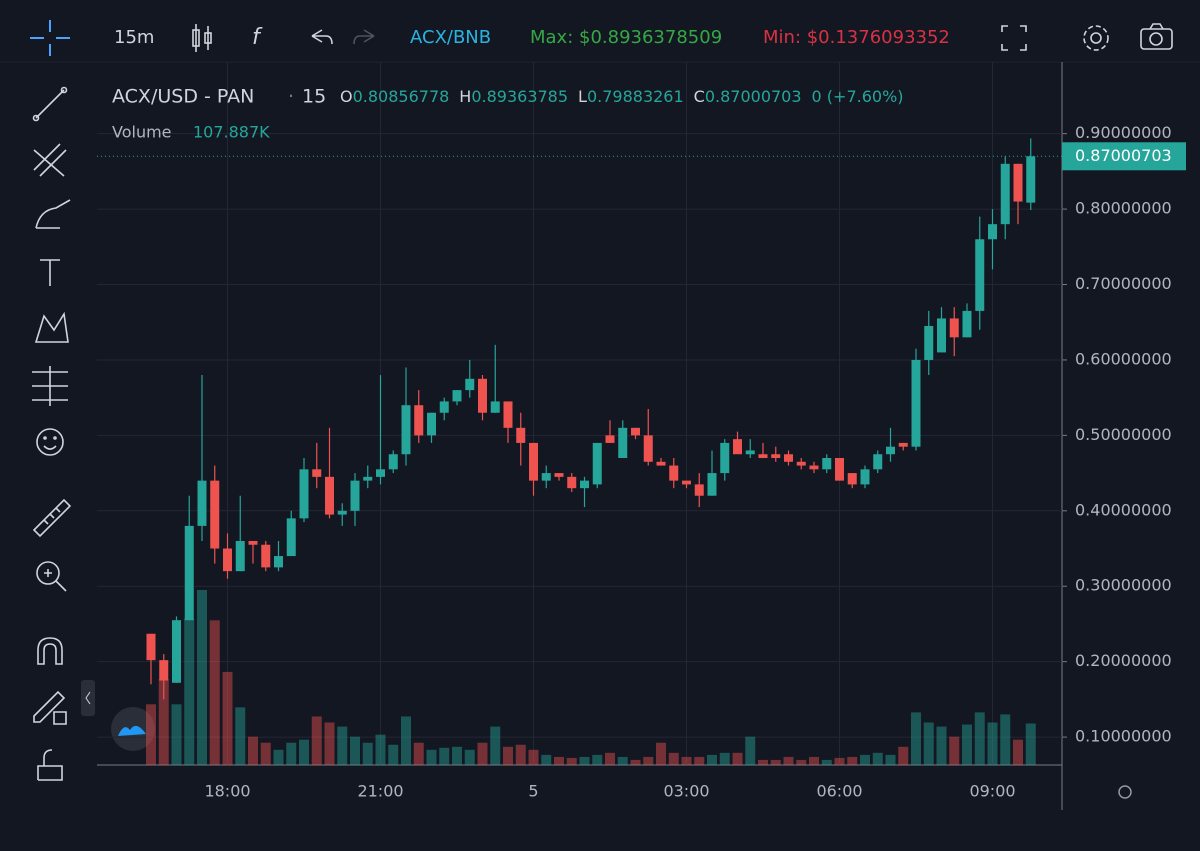 The width and height of the screenshot is (1200, 851). I want to click on y-tick-label: 0.30000000, so click(1123, 585).